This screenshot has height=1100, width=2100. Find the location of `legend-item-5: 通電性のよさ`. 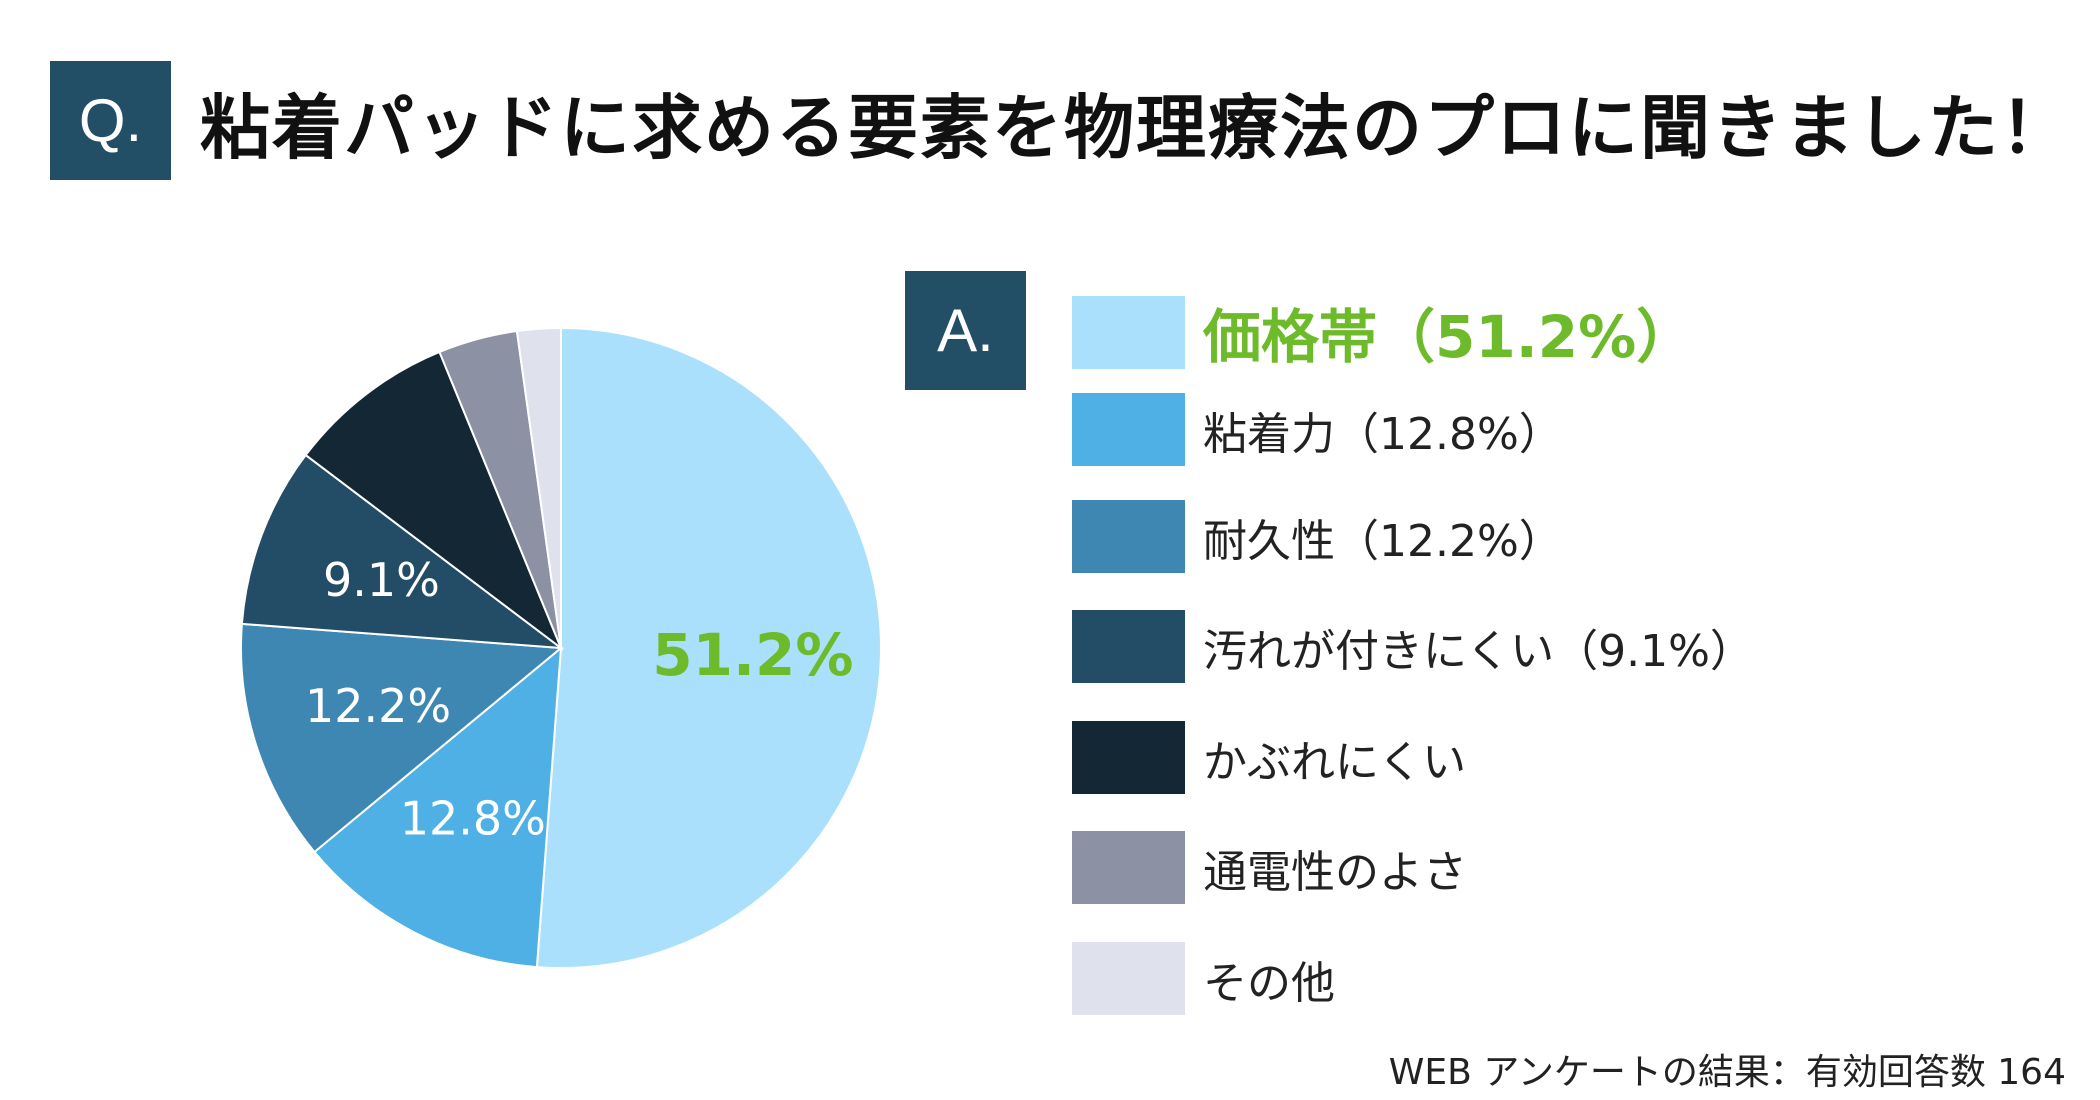

legend-item-5: 通電性のよさ is located at coordinates (1269, 867).